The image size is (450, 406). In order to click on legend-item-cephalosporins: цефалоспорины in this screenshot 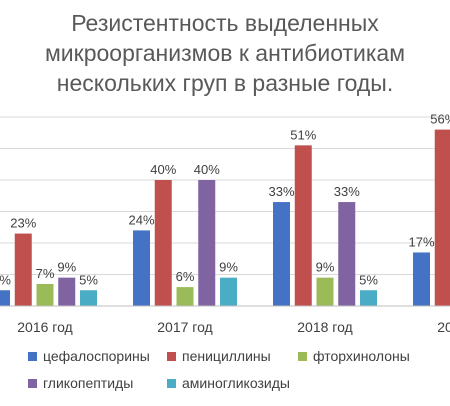, I will do `click(89, 356)`.